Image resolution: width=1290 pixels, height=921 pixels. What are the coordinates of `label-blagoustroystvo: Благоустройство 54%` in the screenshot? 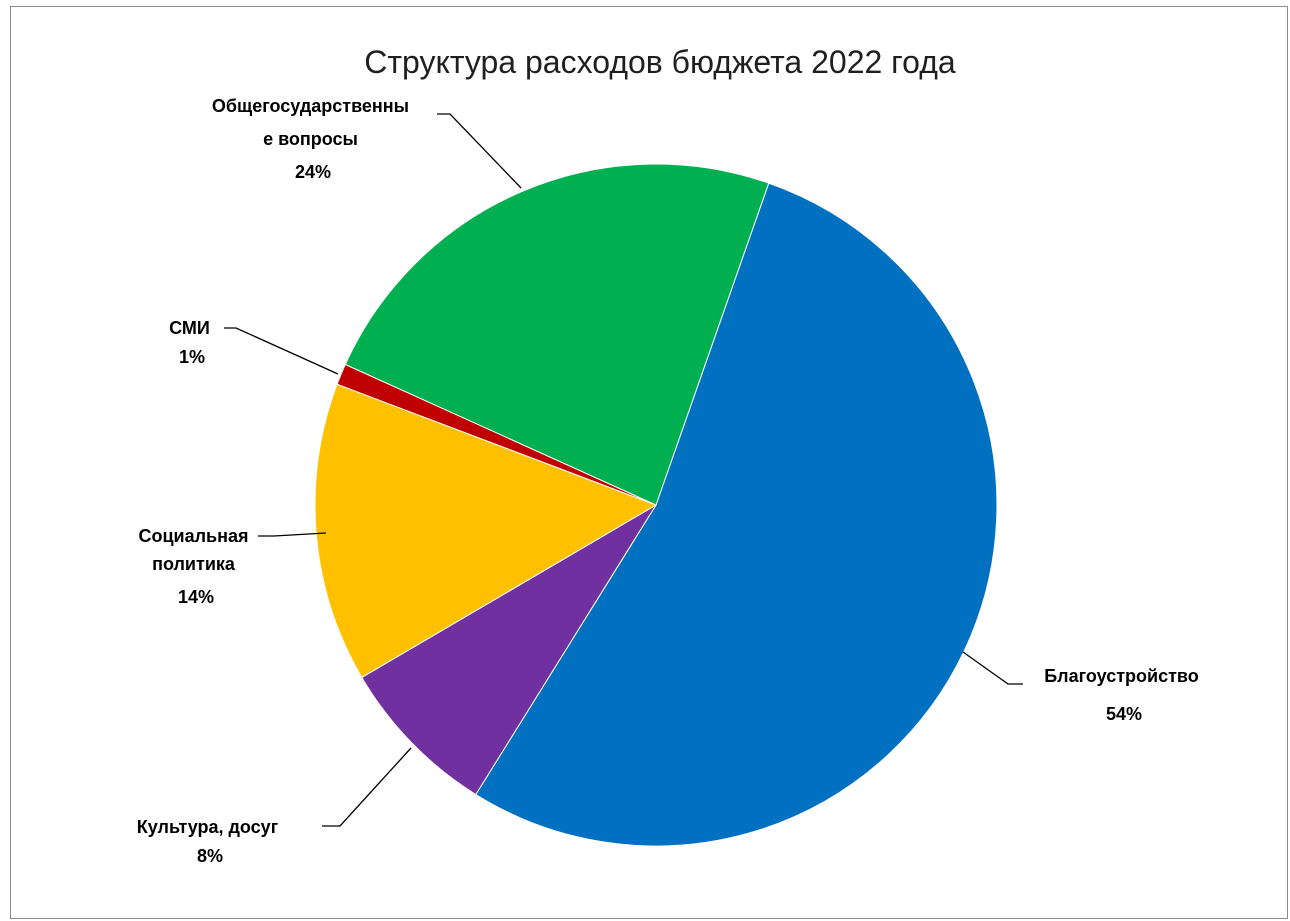 It's located at (1124, 695).